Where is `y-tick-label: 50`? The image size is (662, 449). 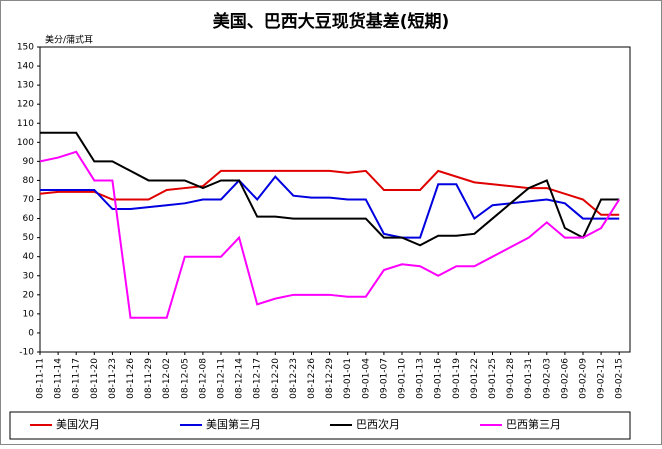
y-tick-label: 50 is located at coordinates (29, 238).